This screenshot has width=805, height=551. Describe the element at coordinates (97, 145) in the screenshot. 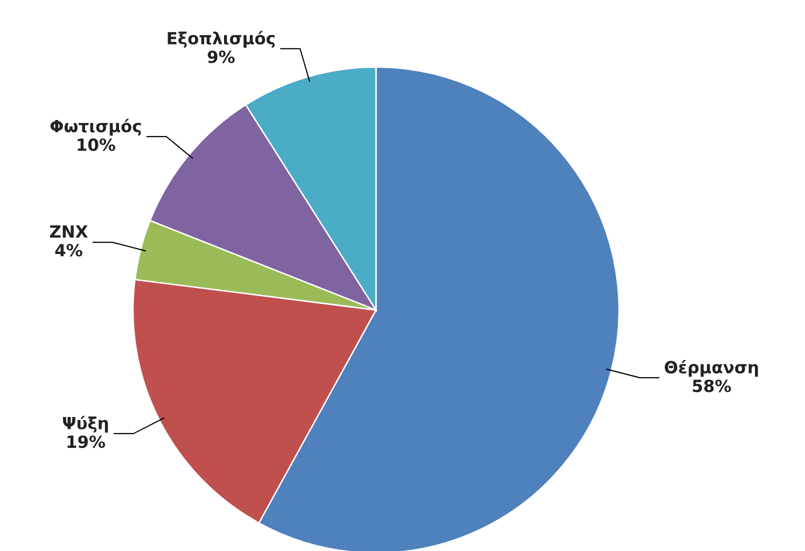

I see `data-label: 10%` at that location.